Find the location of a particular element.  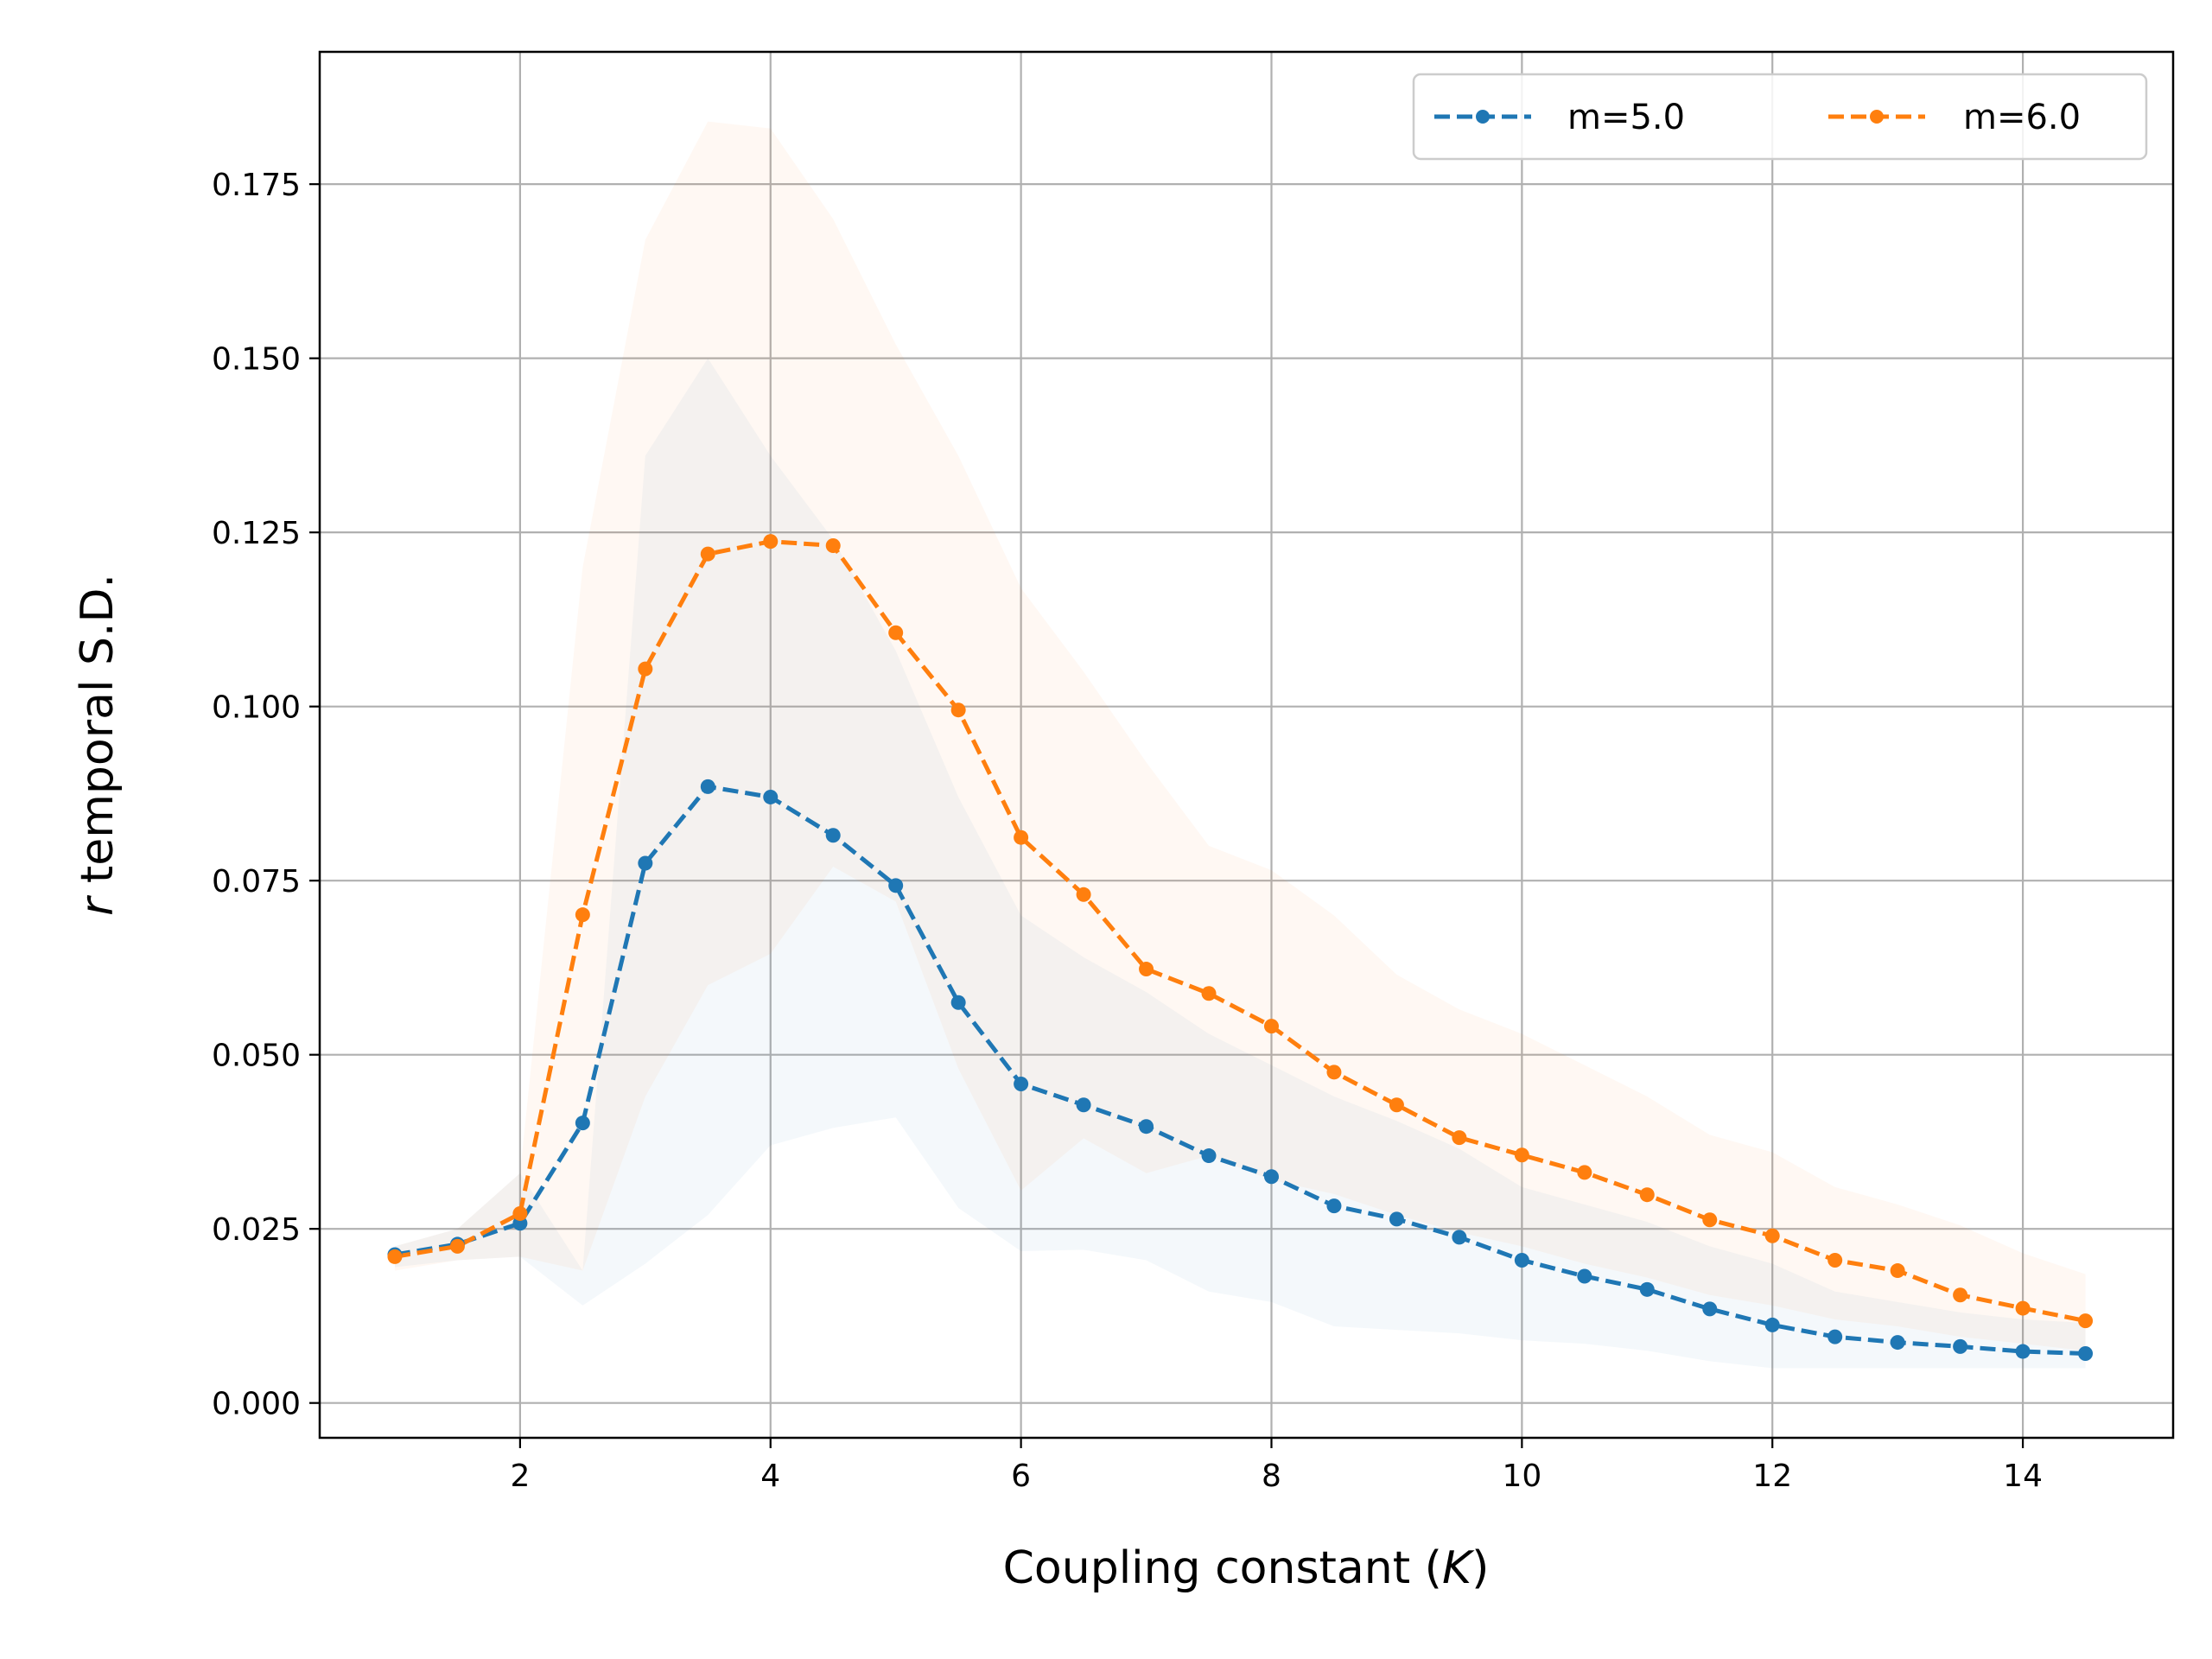

y-tick-label: 0.025 is located at coordinates (256, 1230).